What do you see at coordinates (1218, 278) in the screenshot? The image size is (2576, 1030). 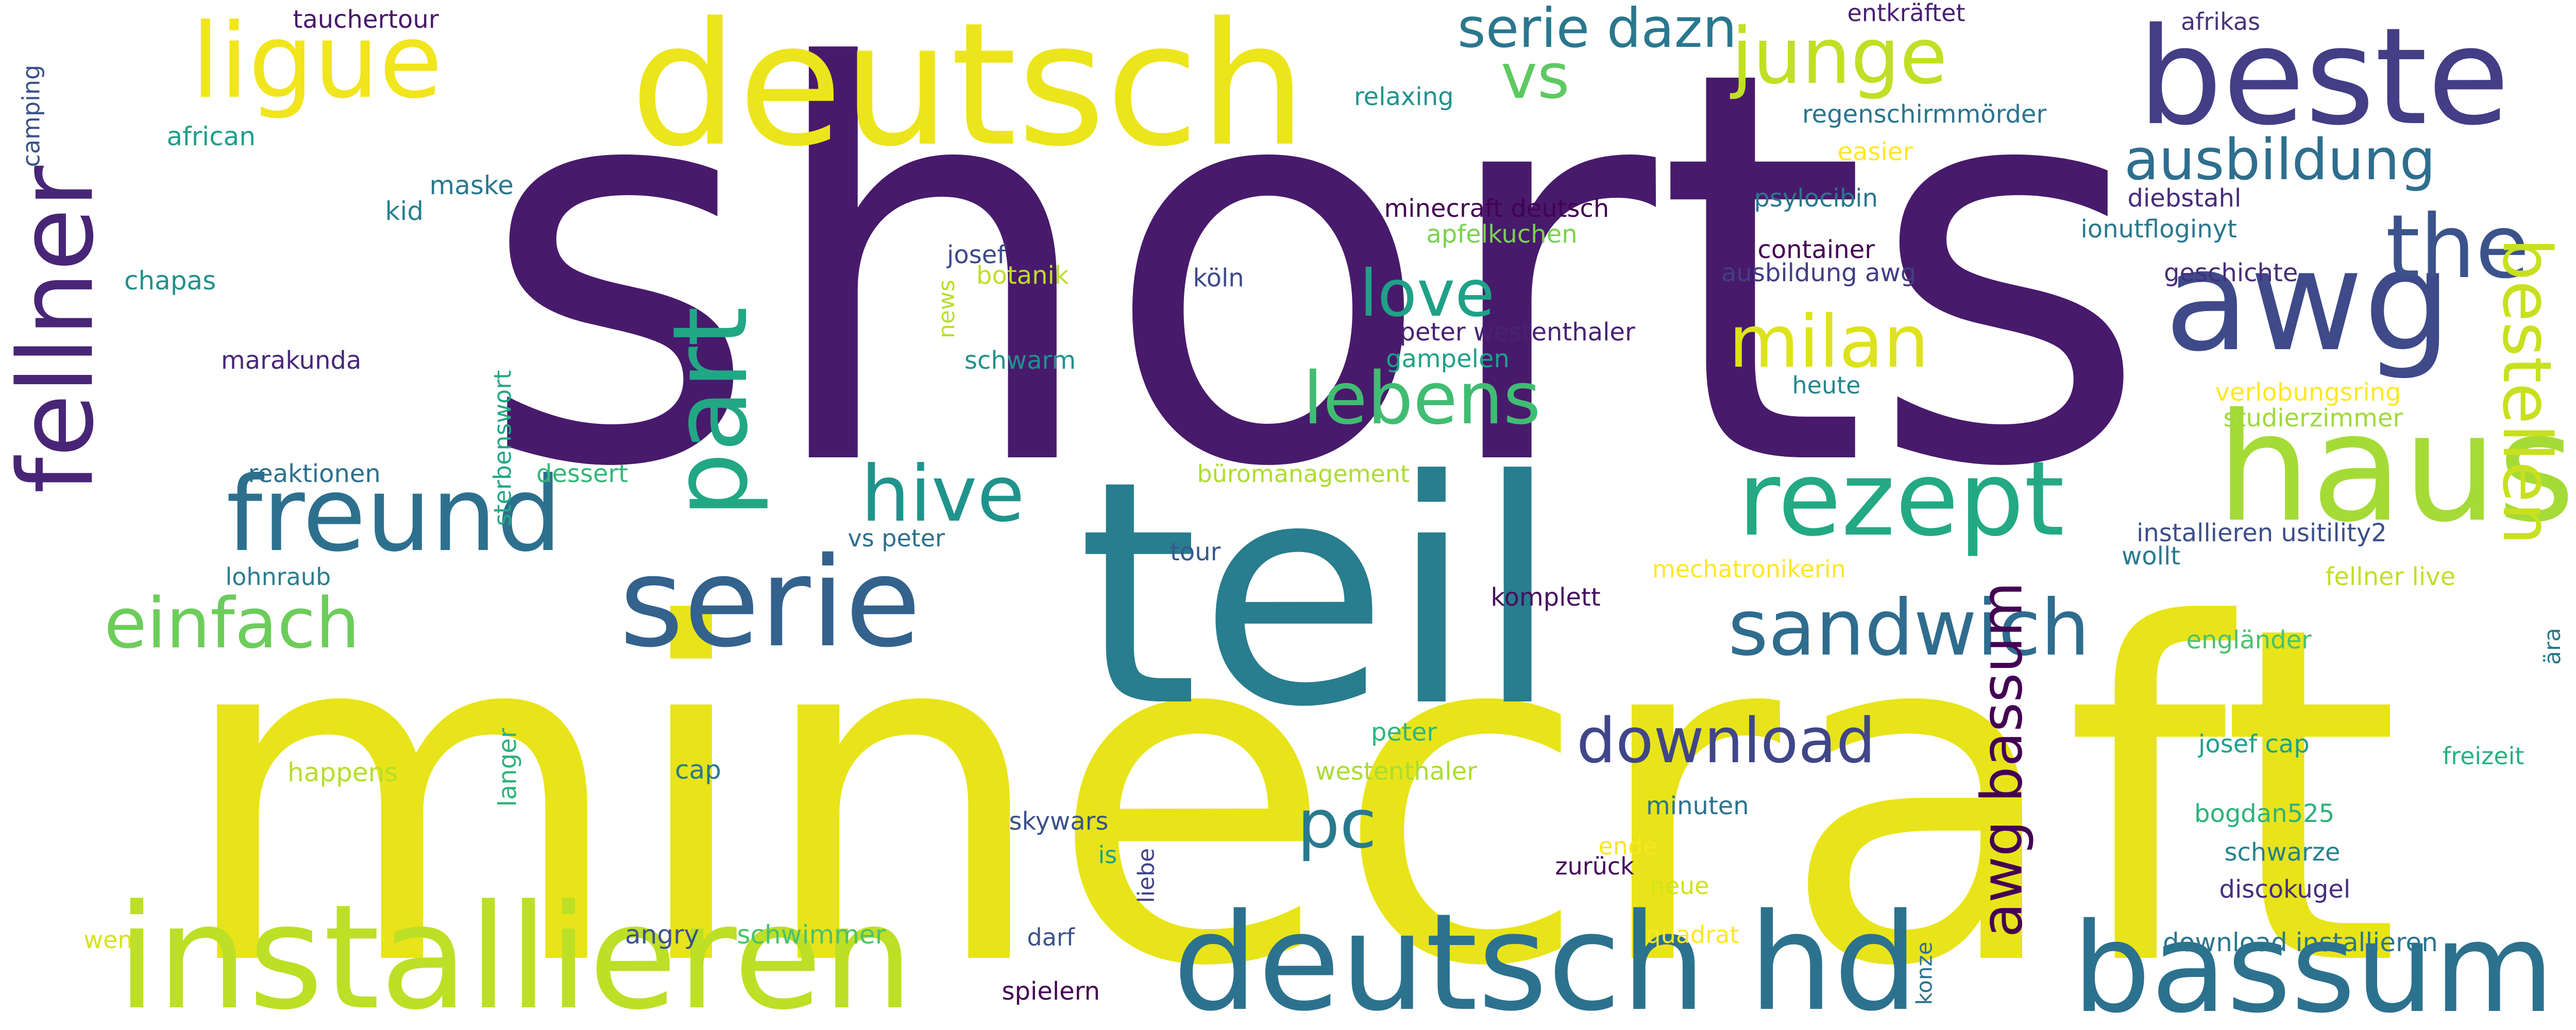 I see `word-koeln: köln` at bounding box center [1218, 278].